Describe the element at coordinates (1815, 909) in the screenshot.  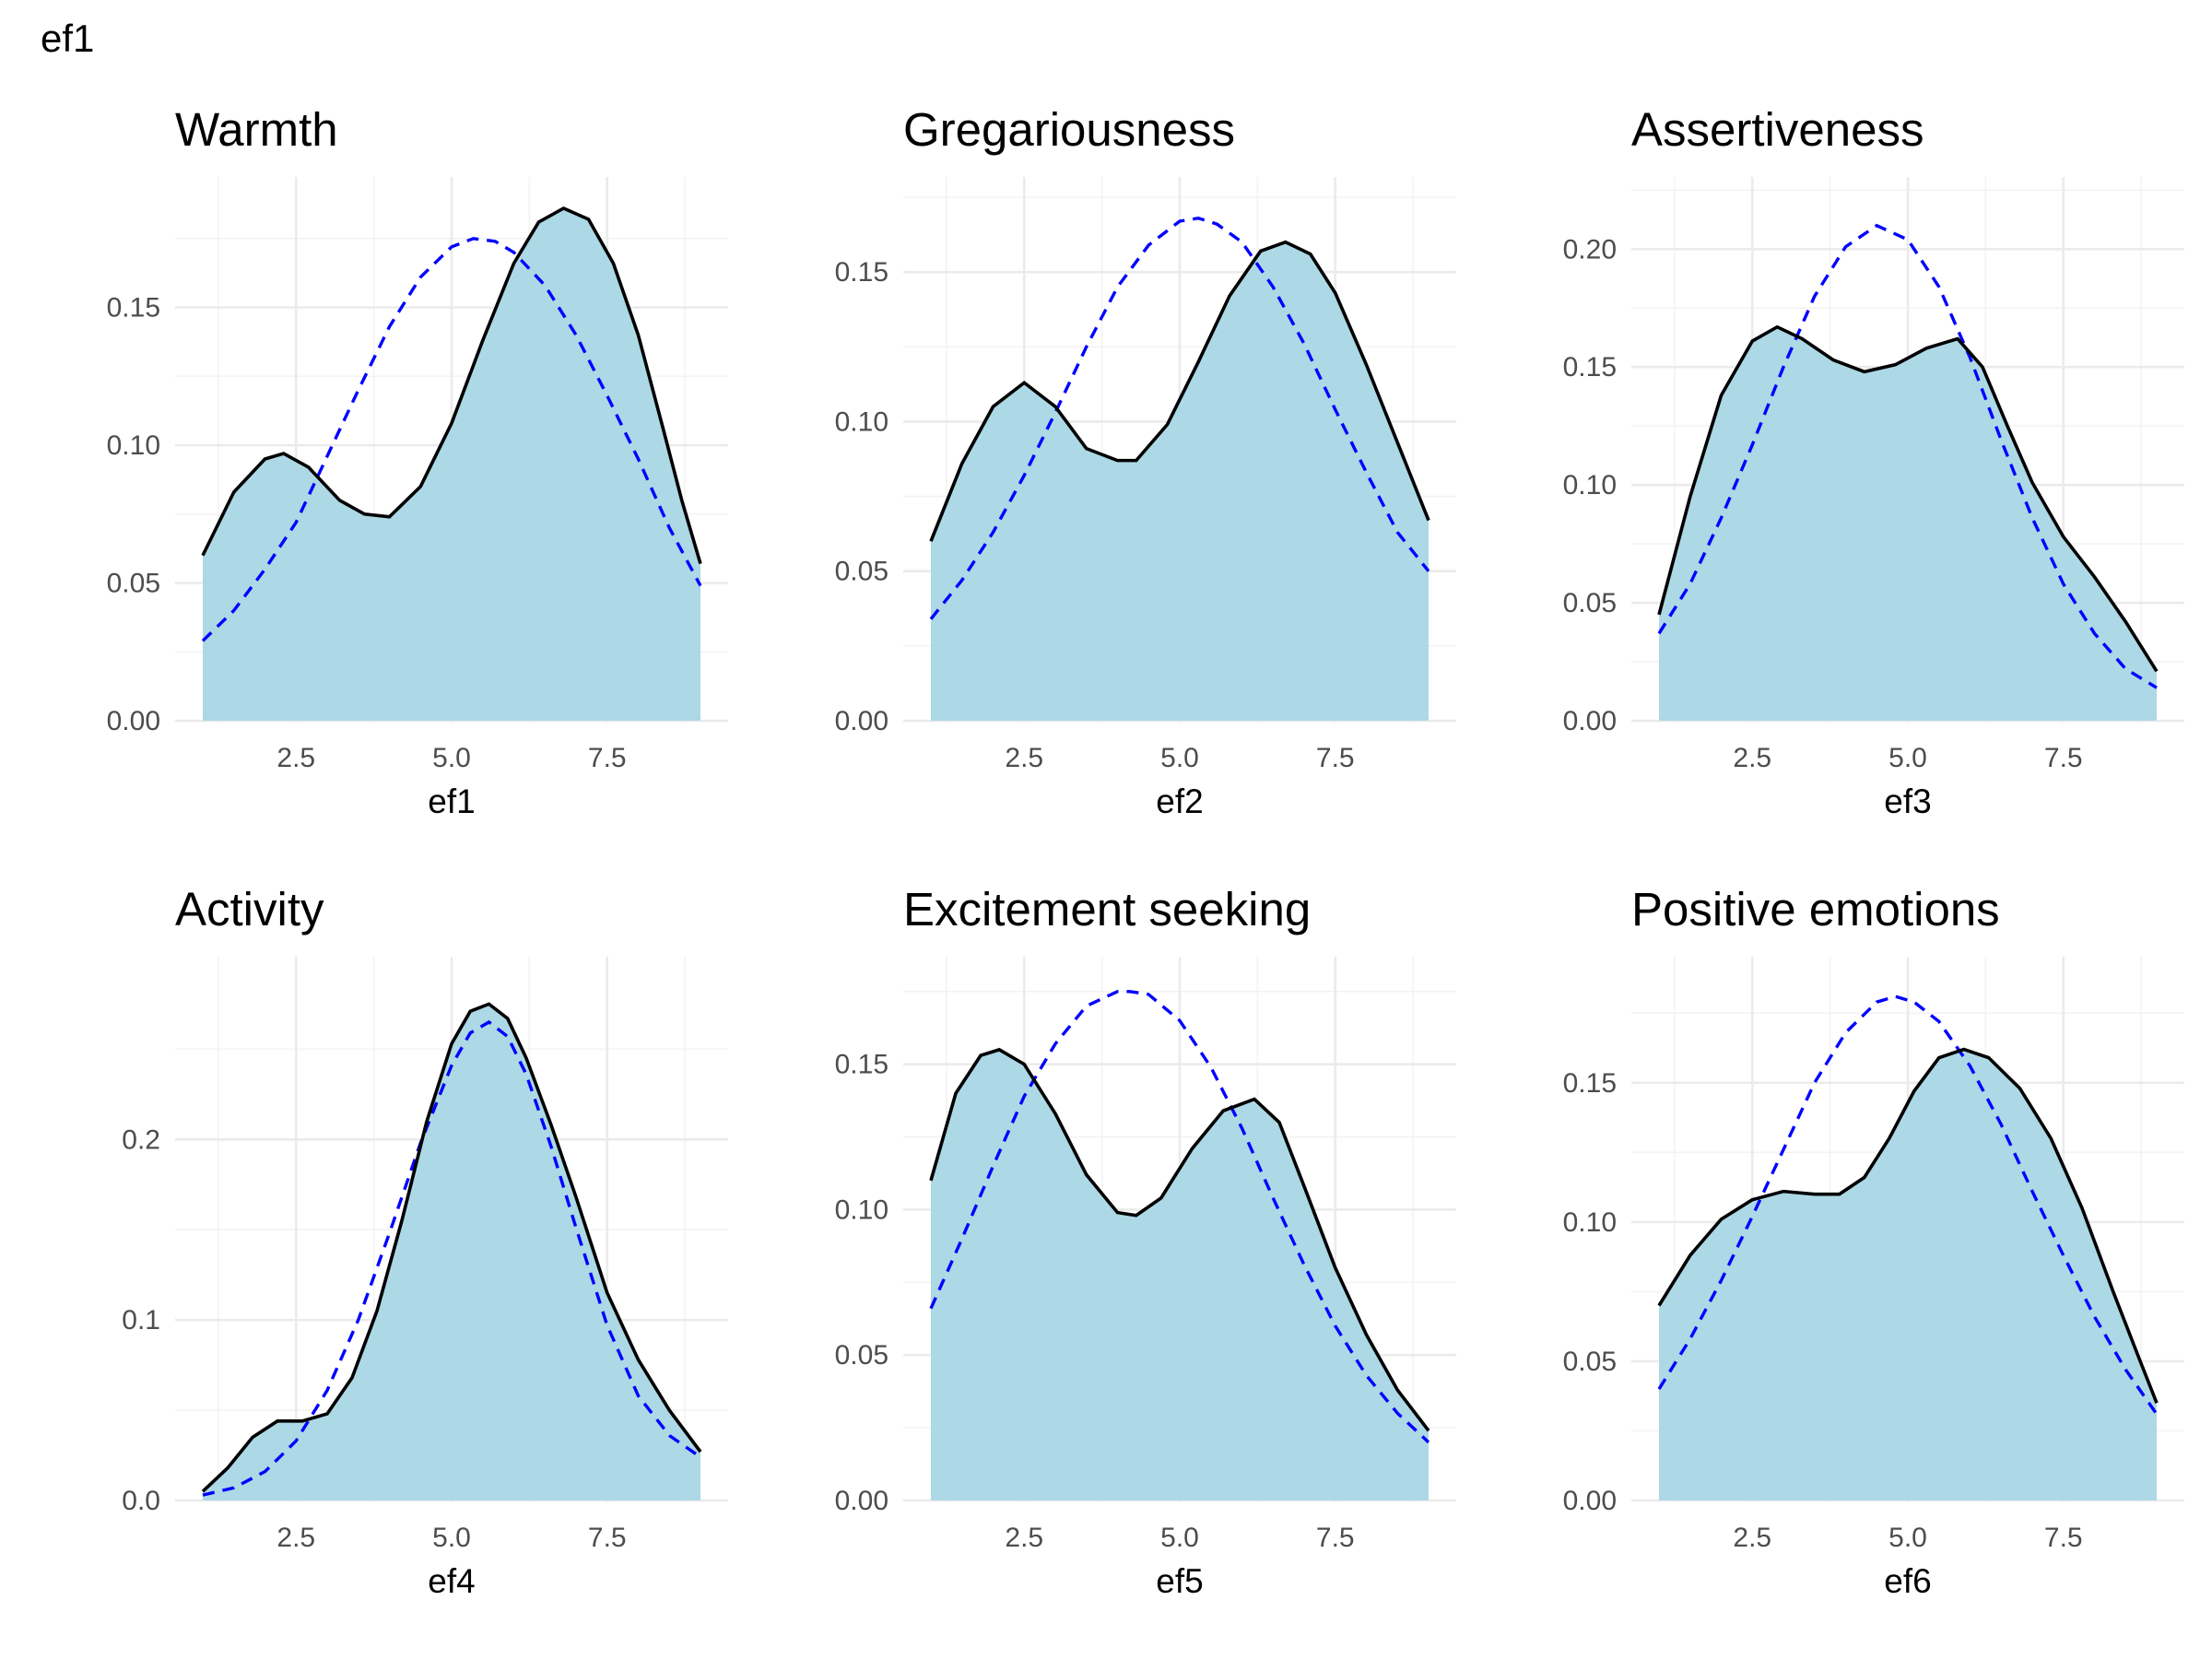
I see `panel-title: Positive emotions` at that location.